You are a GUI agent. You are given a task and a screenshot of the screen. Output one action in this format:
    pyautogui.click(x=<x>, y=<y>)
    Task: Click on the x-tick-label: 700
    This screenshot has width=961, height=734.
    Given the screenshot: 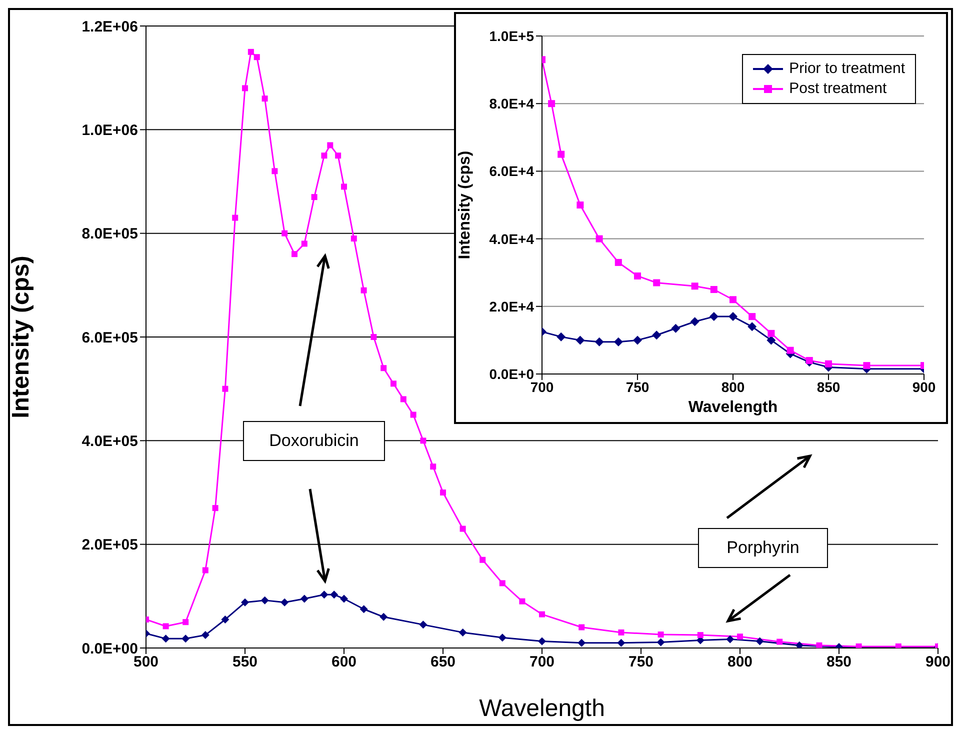 What is the action you would take?
    pyautogui.click(x=542, y=662)
    